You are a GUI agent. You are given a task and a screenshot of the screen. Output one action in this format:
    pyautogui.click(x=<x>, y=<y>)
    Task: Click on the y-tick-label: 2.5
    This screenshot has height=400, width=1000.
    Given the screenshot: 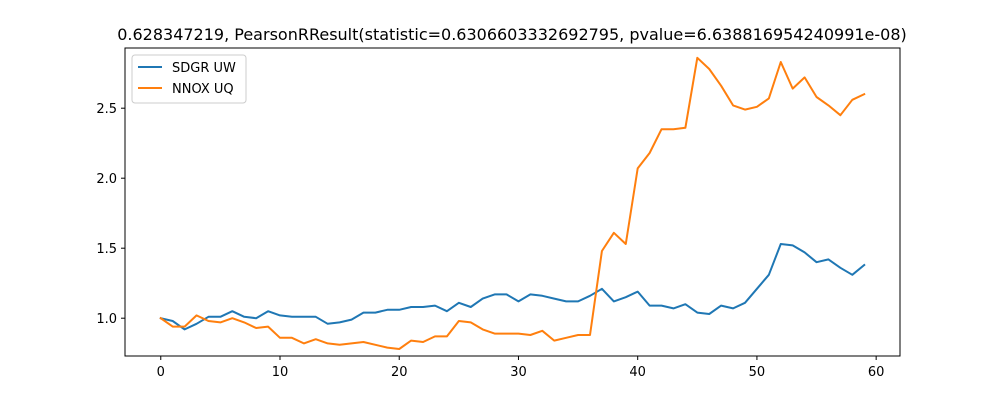 What is the action you would take?
    pyautogui.click(x=106, y=109)
    